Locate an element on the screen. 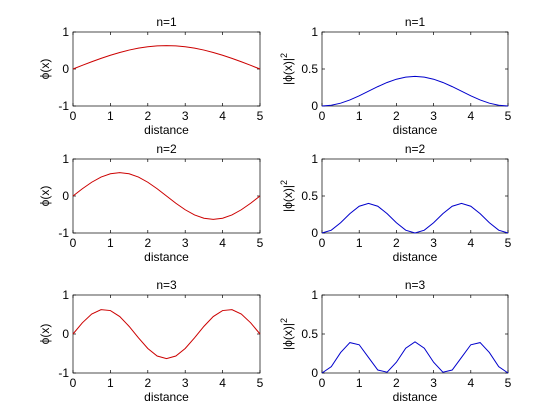 The width and height of the screenshot is (560, 420). subplot-2: 0 1 2 3 4 5 0 0.5 1 n=1 distance |ϕ(x)|2 is located at coordinates (395, 76).